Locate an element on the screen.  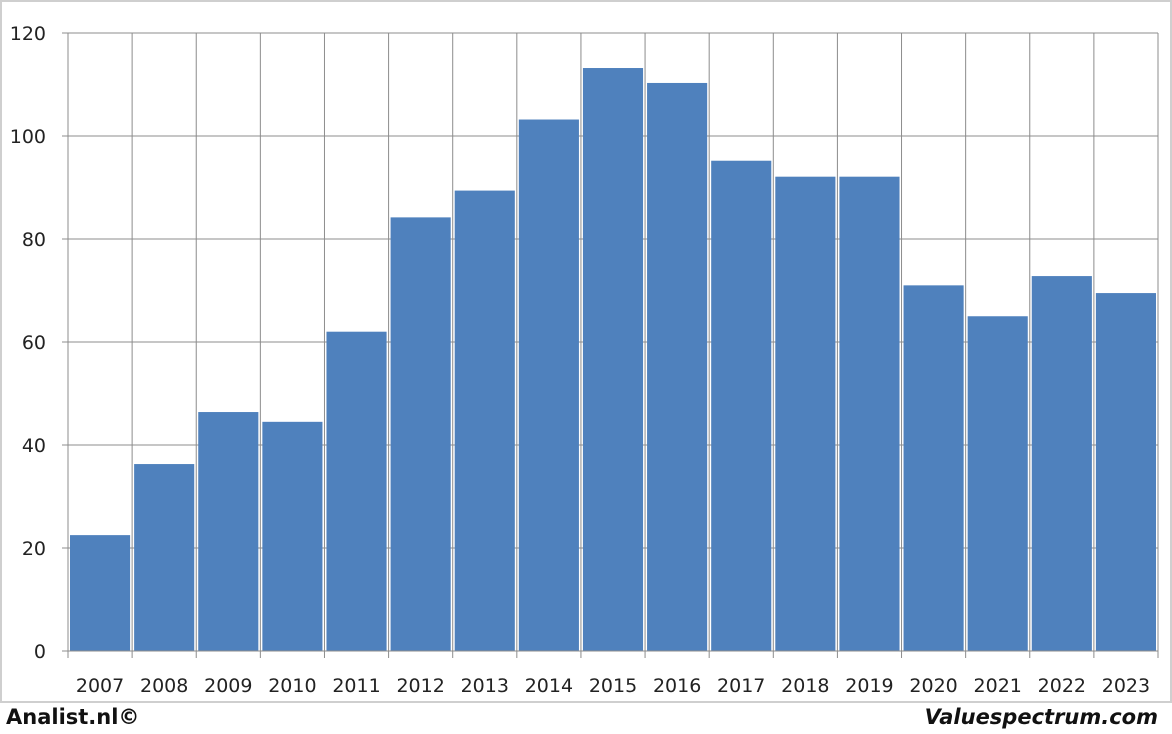
y-tick-label: 20 is located at coordinates (34, 549).